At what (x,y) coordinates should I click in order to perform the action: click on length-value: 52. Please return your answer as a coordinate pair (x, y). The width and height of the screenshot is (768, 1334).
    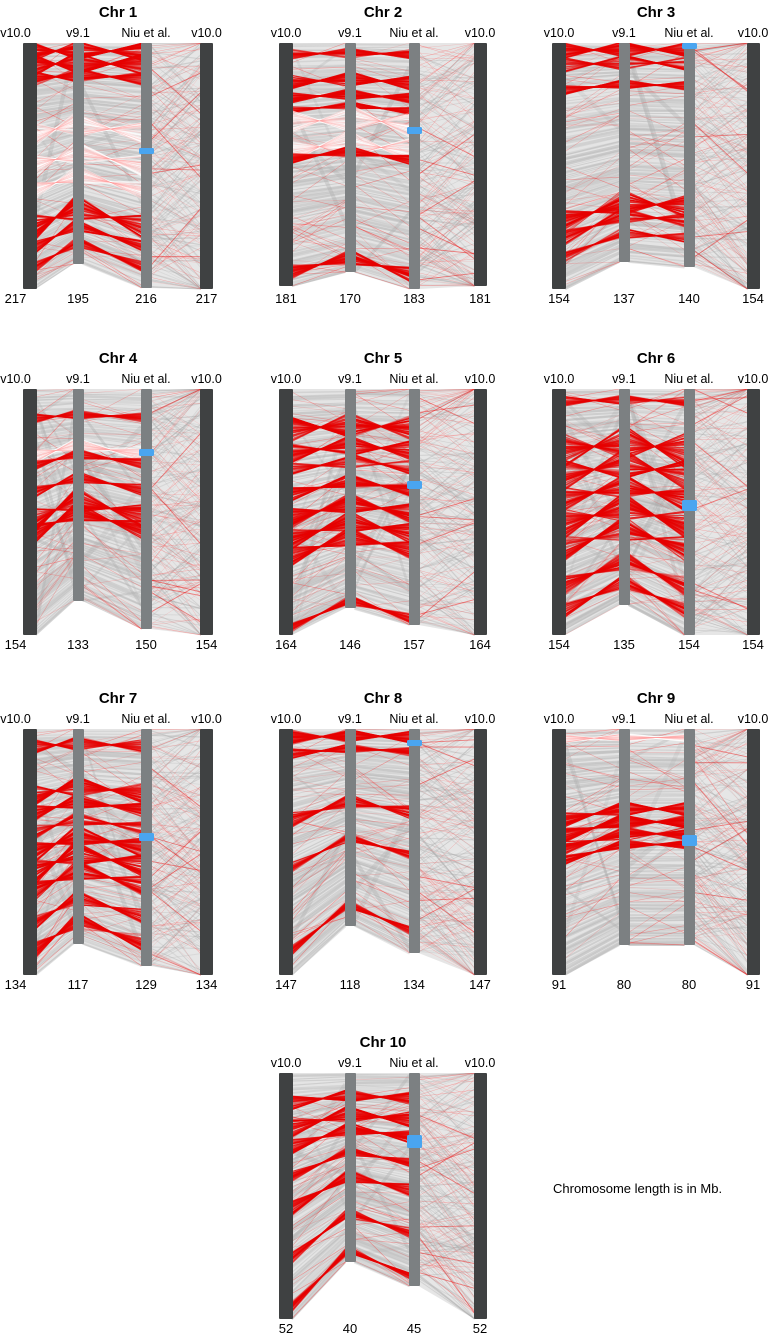
    Looking at the image, I should click on (286, 1327).